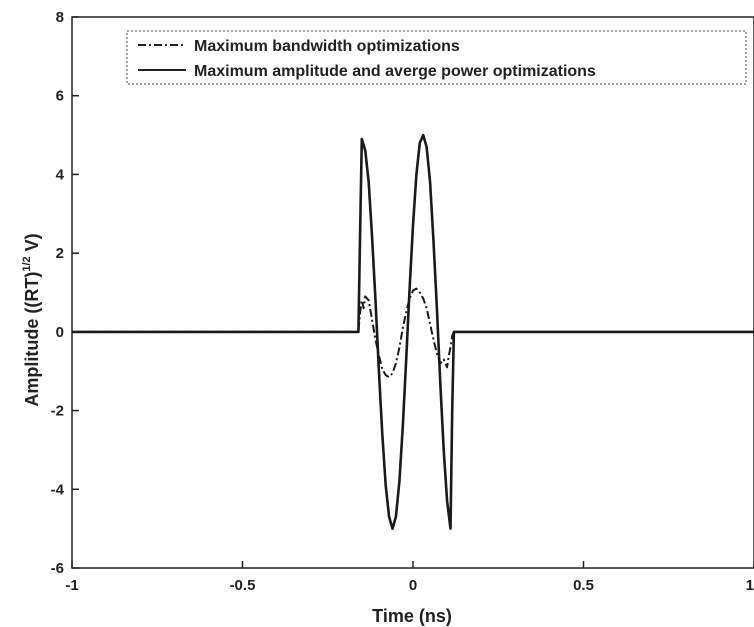 This screenshot has width=754, height=627. I want to click on x-axis-label: Time (ns), so click(412, 616).